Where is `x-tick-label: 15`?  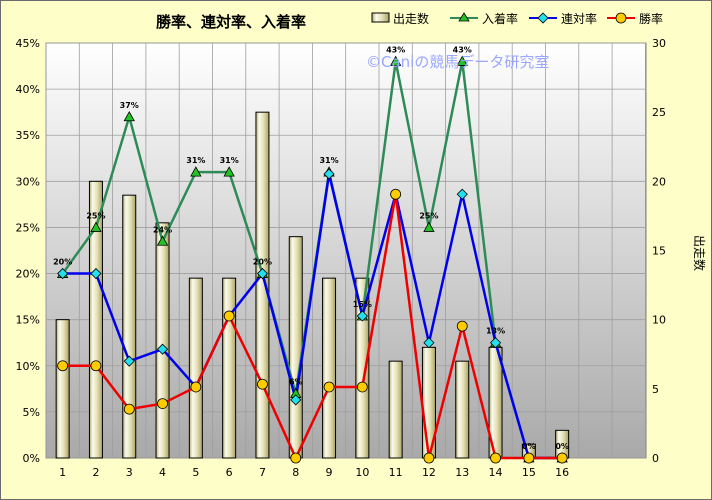 x-tick-label: 15 is located at coordinates (529, 472).